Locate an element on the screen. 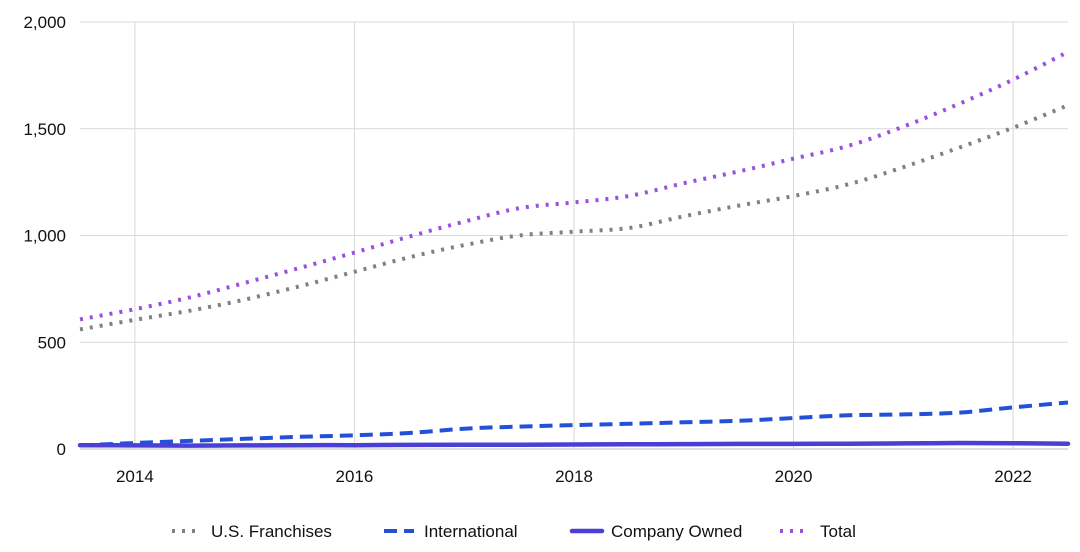 The width and height of the screenshot is (1080, 552). legend-item: U.S. Franchises is located at coordinates (252, 531).